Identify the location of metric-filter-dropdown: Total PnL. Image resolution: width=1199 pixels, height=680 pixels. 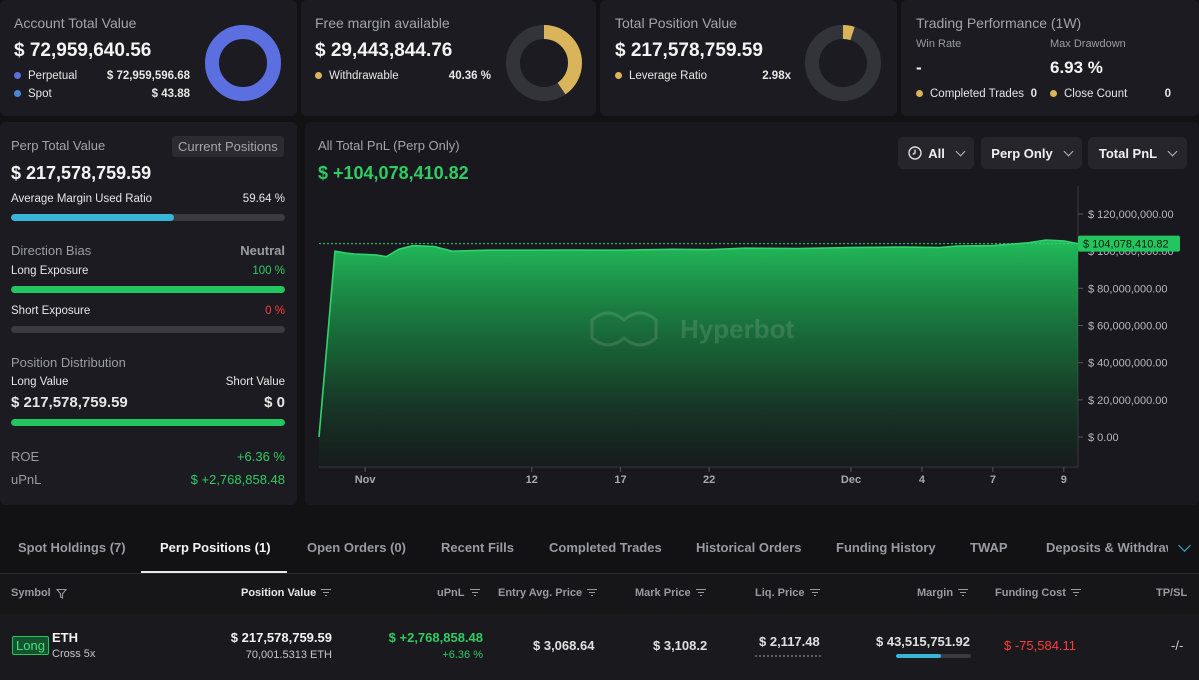
(1137, 153).